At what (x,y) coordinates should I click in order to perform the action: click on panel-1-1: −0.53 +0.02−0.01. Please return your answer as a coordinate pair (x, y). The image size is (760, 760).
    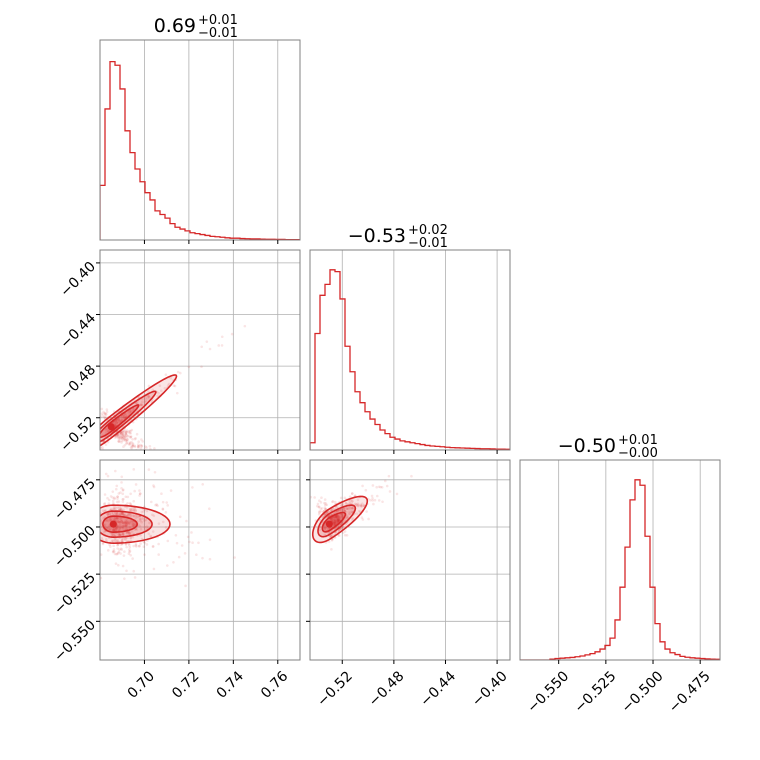
    Looking at the image, I should click on (410, 338).